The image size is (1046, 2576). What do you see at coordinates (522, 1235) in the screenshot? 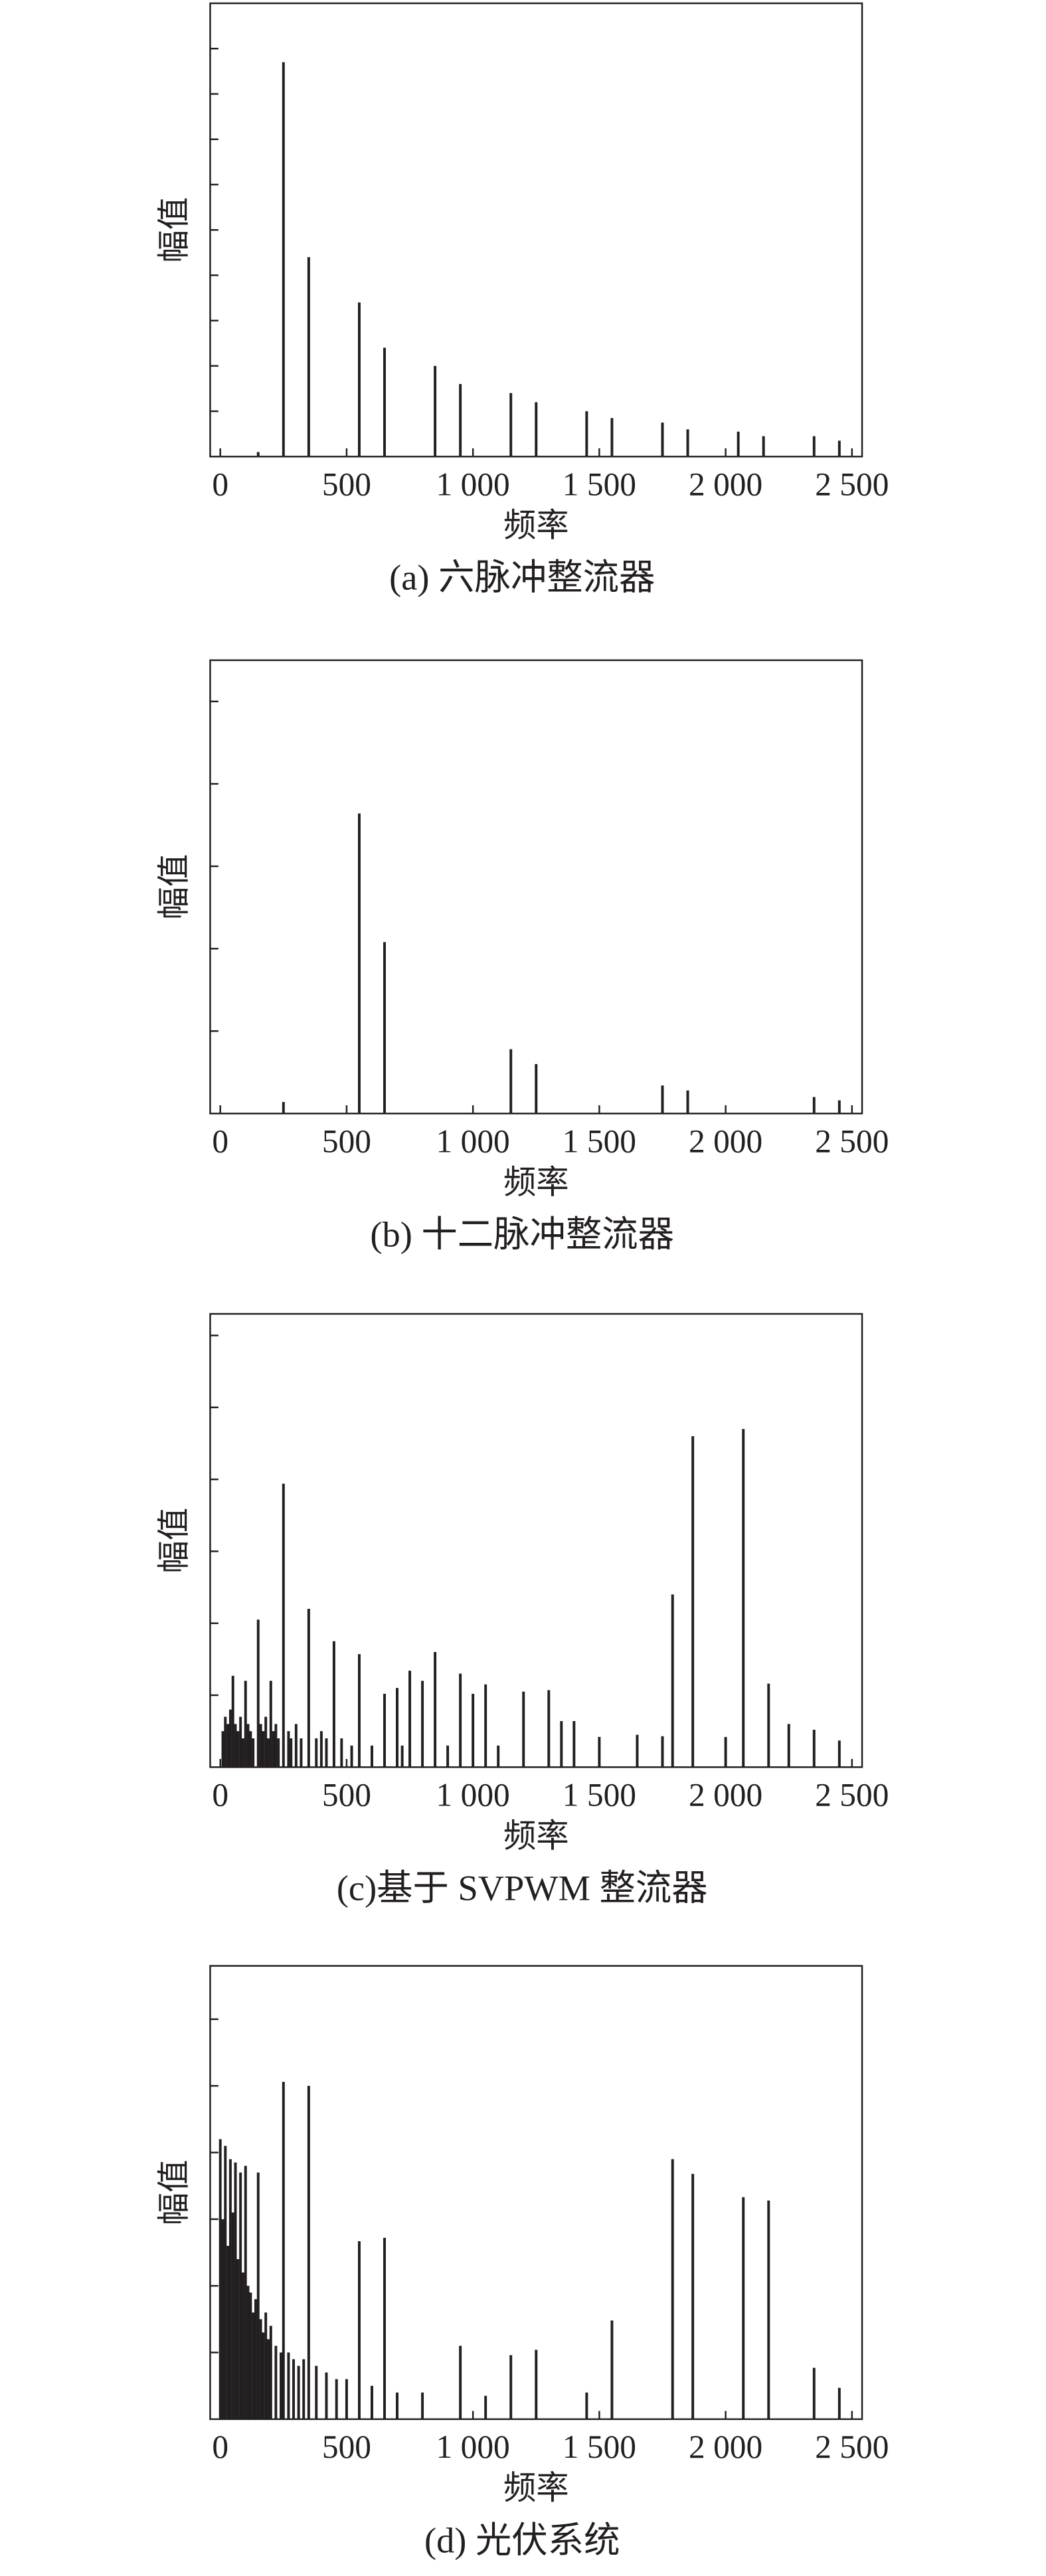
I see `caption: (b) 十二脉冲整流器` at bounding box center [522, 1235].